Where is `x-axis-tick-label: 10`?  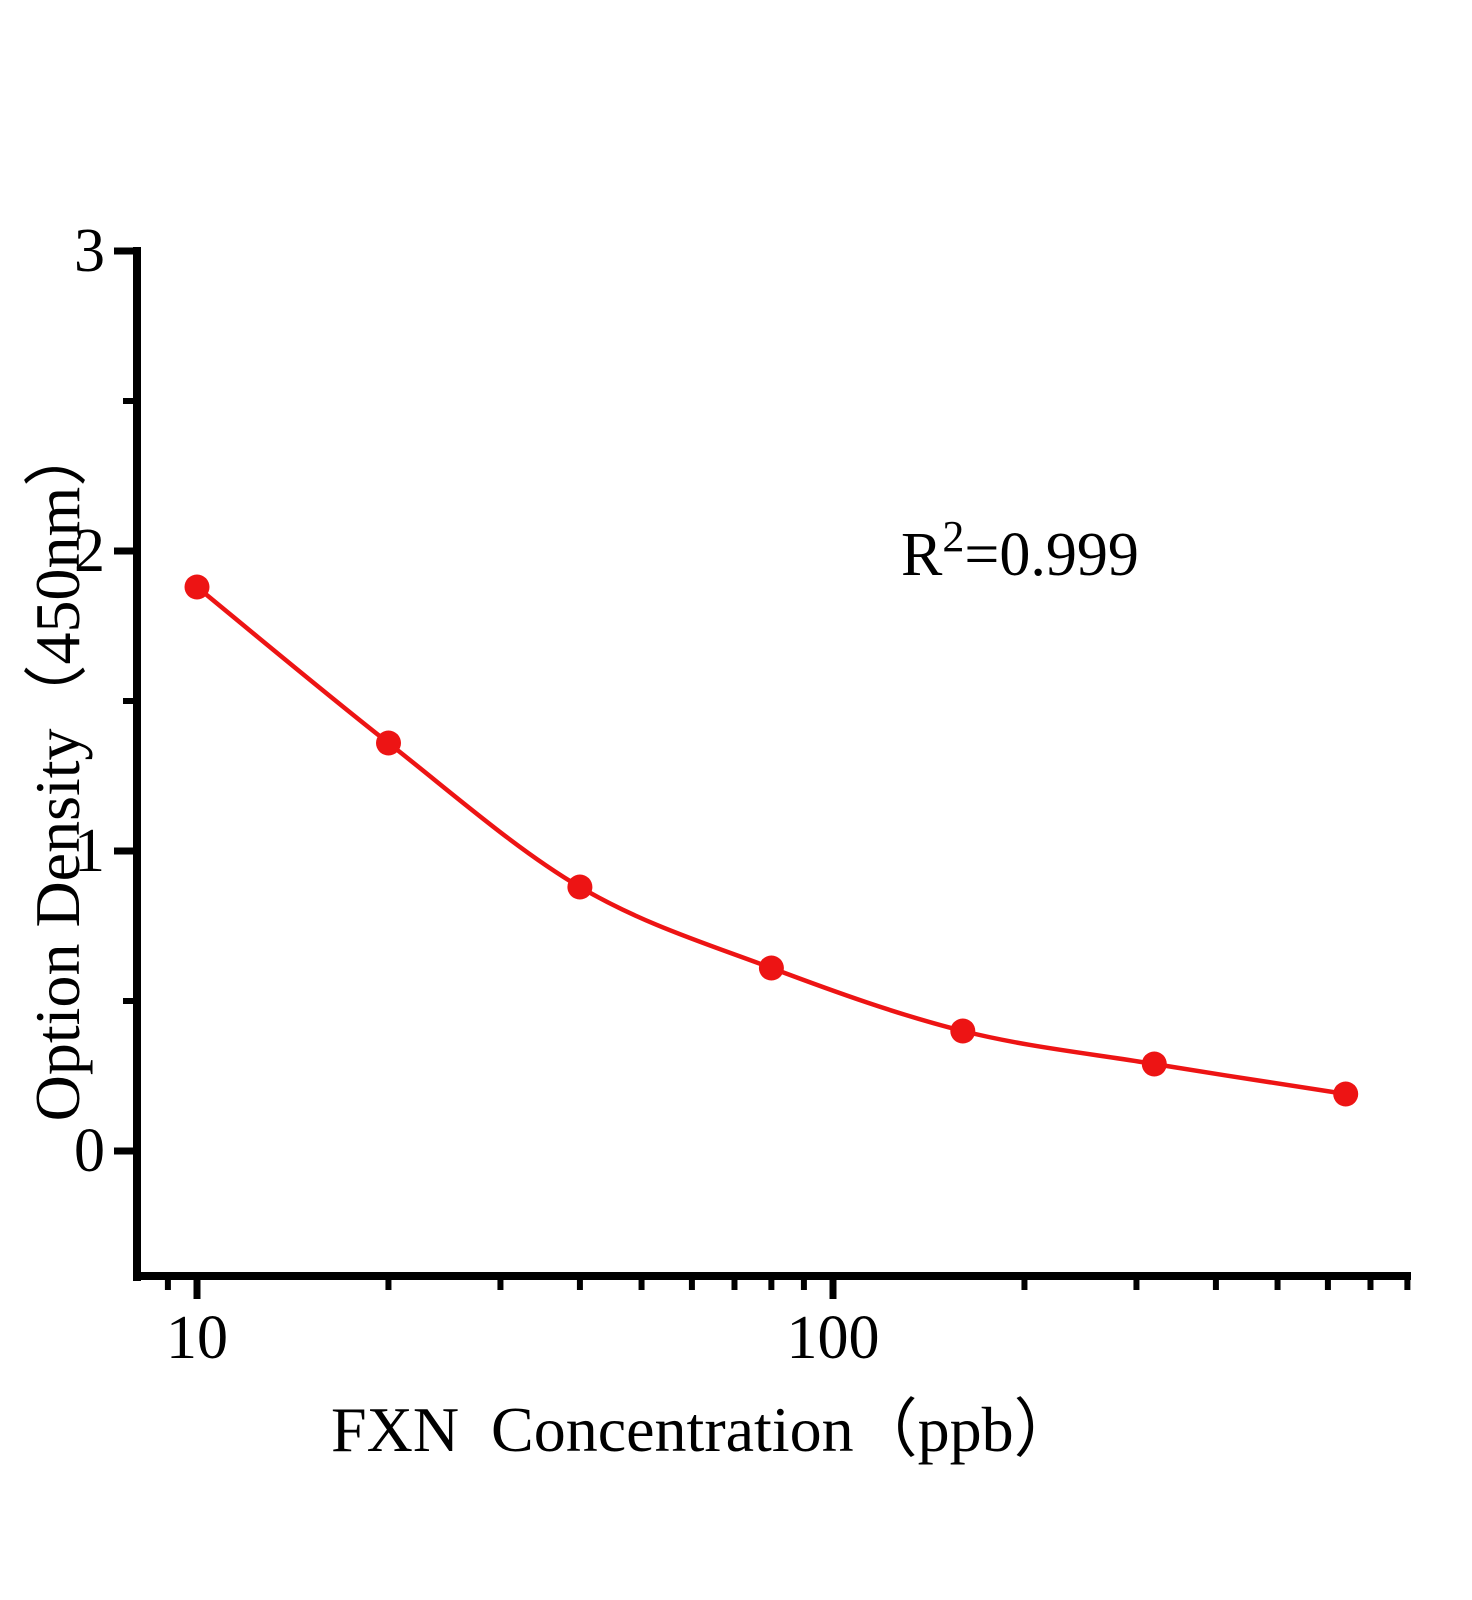
x-axis-tick-label: 10 is located at coordinates (197, 1338).